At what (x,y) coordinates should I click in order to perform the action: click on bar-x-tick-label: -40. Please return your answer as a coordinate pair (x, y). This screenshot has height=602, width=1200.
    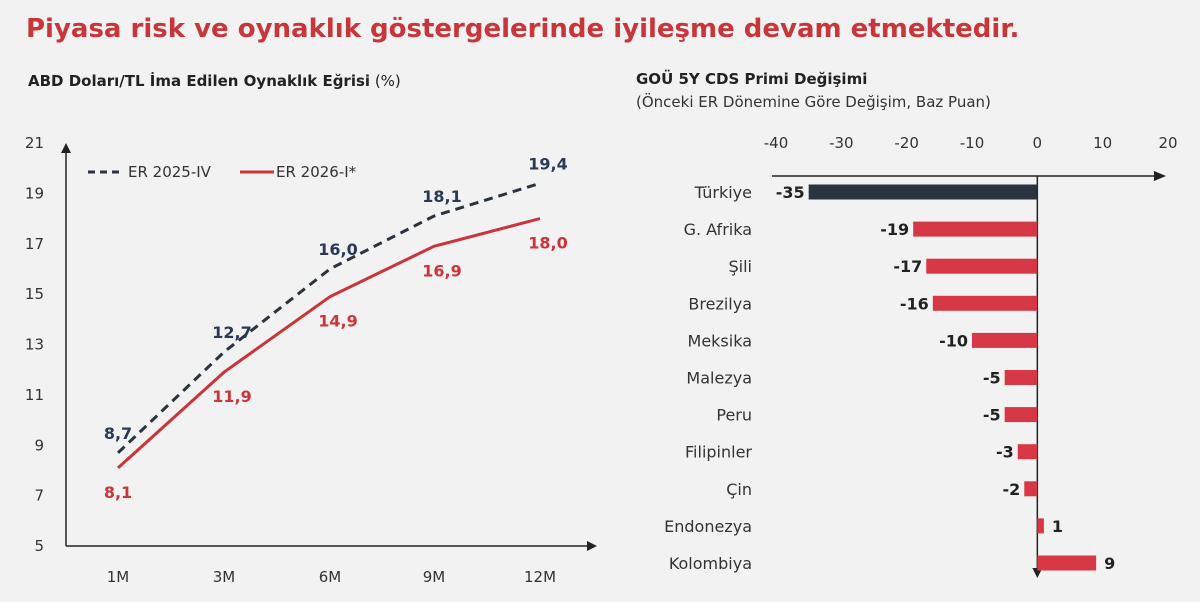
    Looking at the image, I should click on (776, 143).